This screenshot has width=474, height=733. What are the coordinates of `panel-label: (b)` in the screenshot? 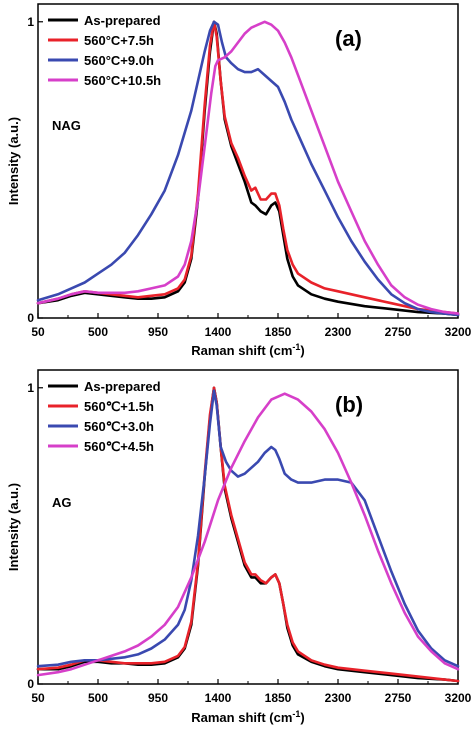 It's located at (349, 404).